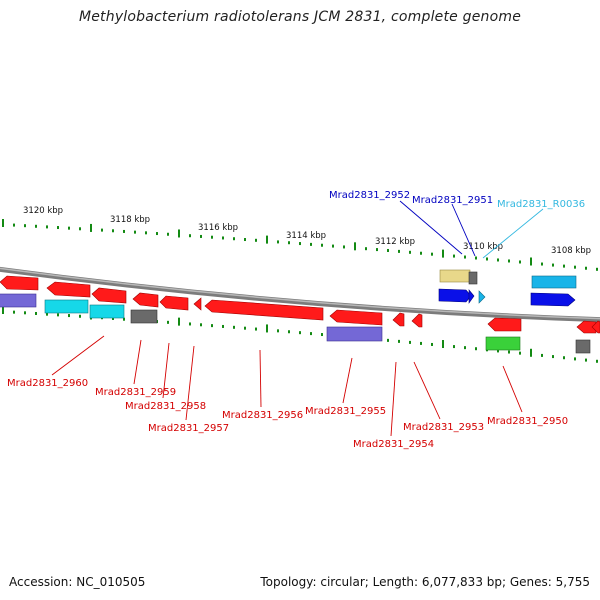  I want to click on accession-text: Accession: NC_010505, so click(77, 582).